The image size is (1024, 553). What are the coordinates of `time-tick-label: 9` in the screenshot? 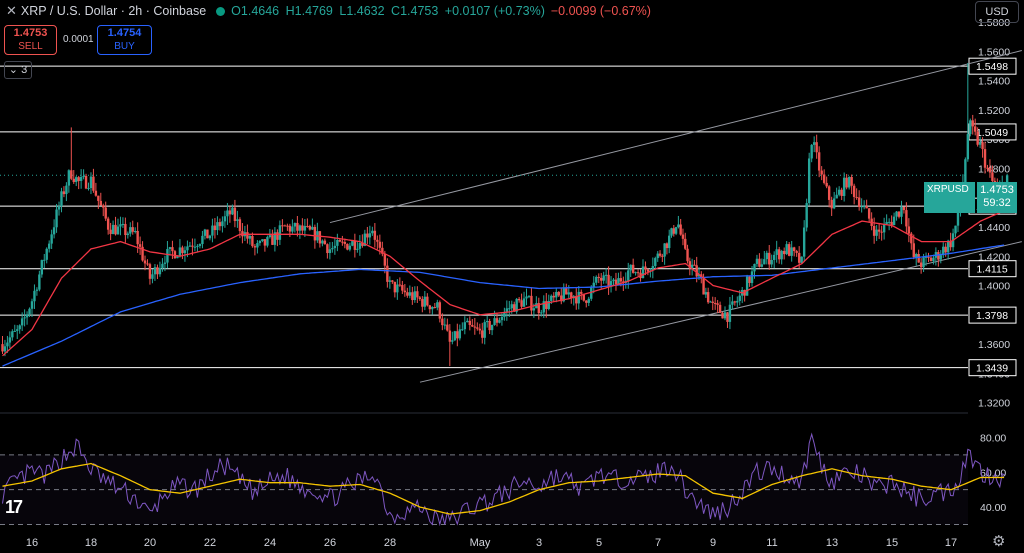 It's located at (713, 543).